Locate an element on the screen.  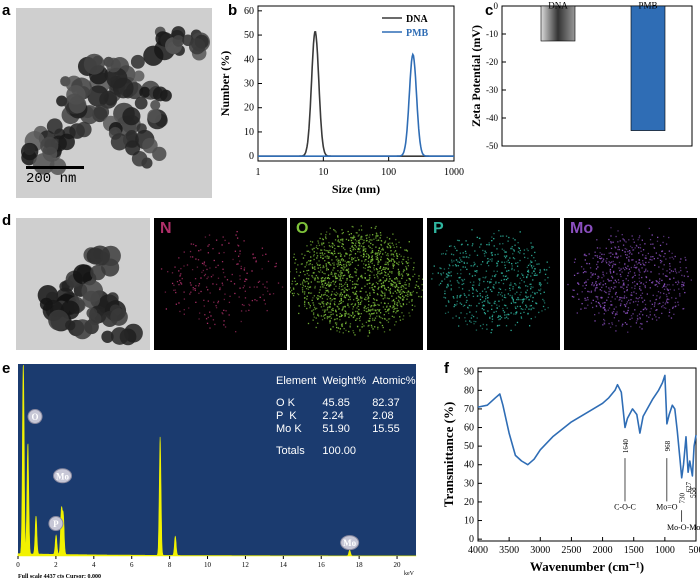
x-tick-label: 0 is located at coordinates (18, 565).